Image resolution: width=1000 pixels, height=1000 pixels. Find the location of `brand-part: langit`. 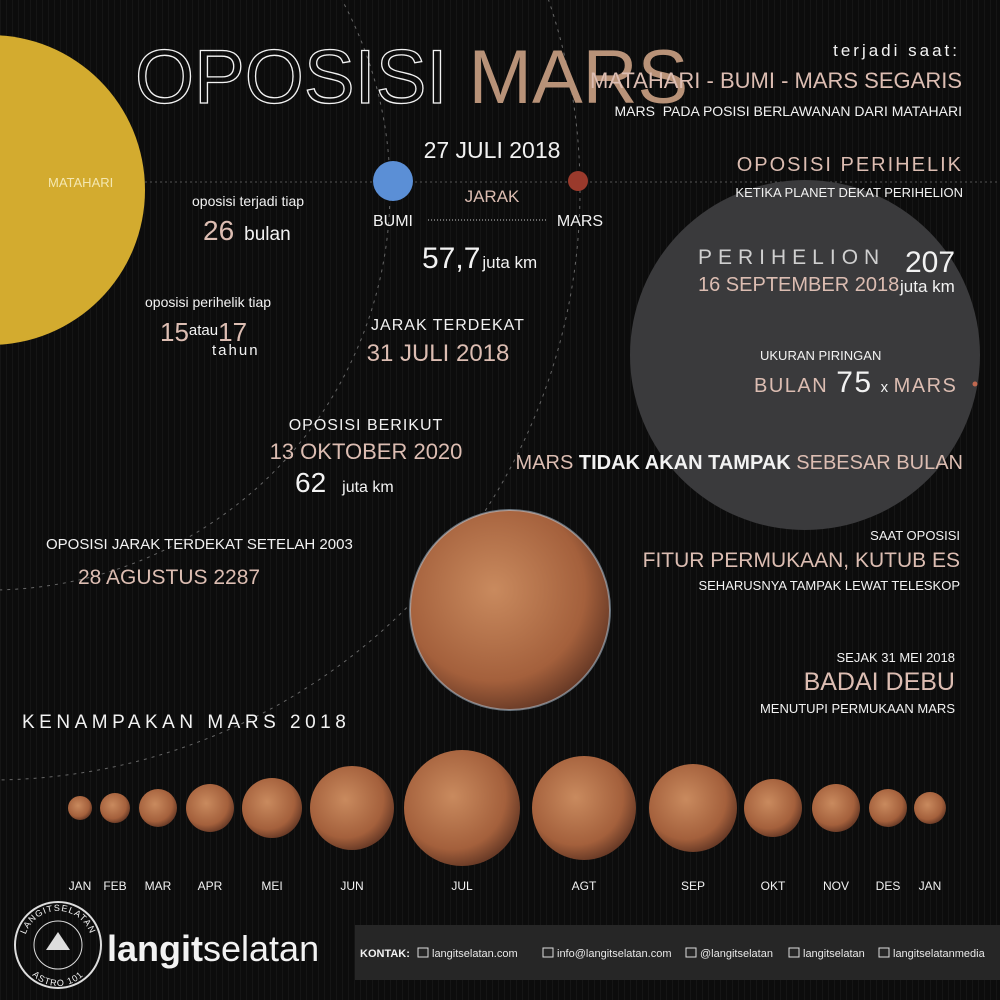

brand-part: langit is located at coordinates (155, 948).